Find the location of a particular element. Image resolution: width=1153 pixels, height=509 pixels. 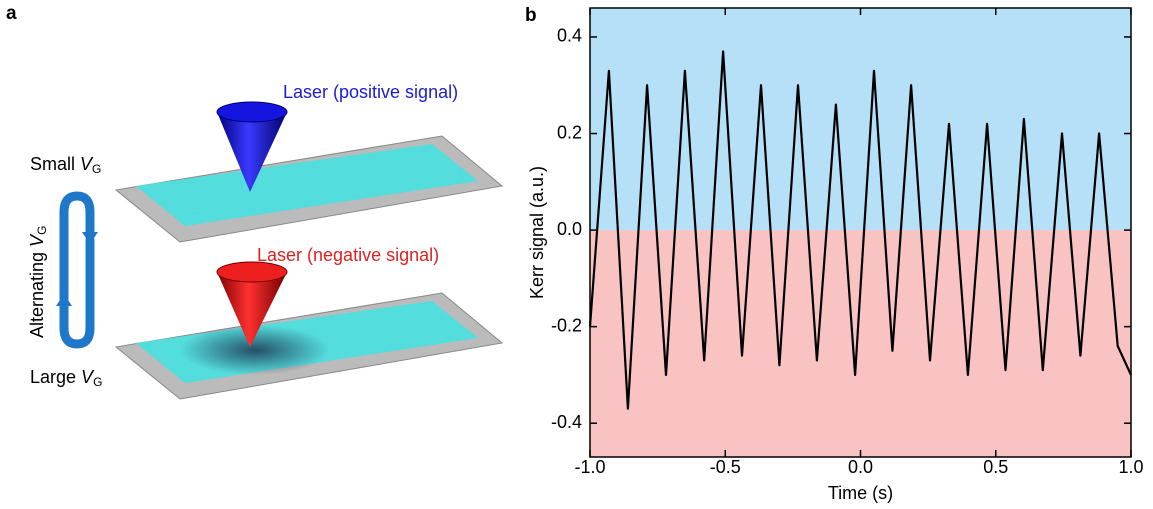

x-tick-label: 0.5 is located at coordinates (995, 467).